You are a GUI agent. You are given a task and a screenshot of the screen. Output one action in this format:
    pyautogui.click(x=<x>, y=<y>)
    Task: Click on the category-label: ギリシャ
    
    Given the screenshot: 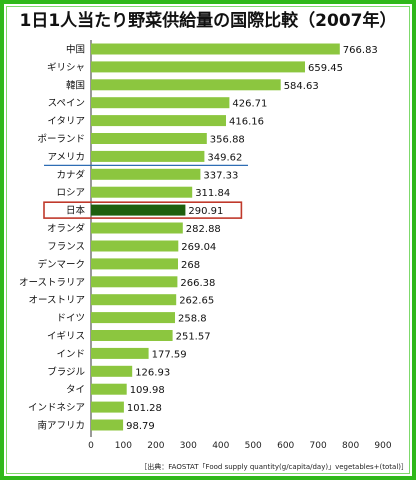 What is the action you would take?
    pyautogui.click(x=66, y=67)
    